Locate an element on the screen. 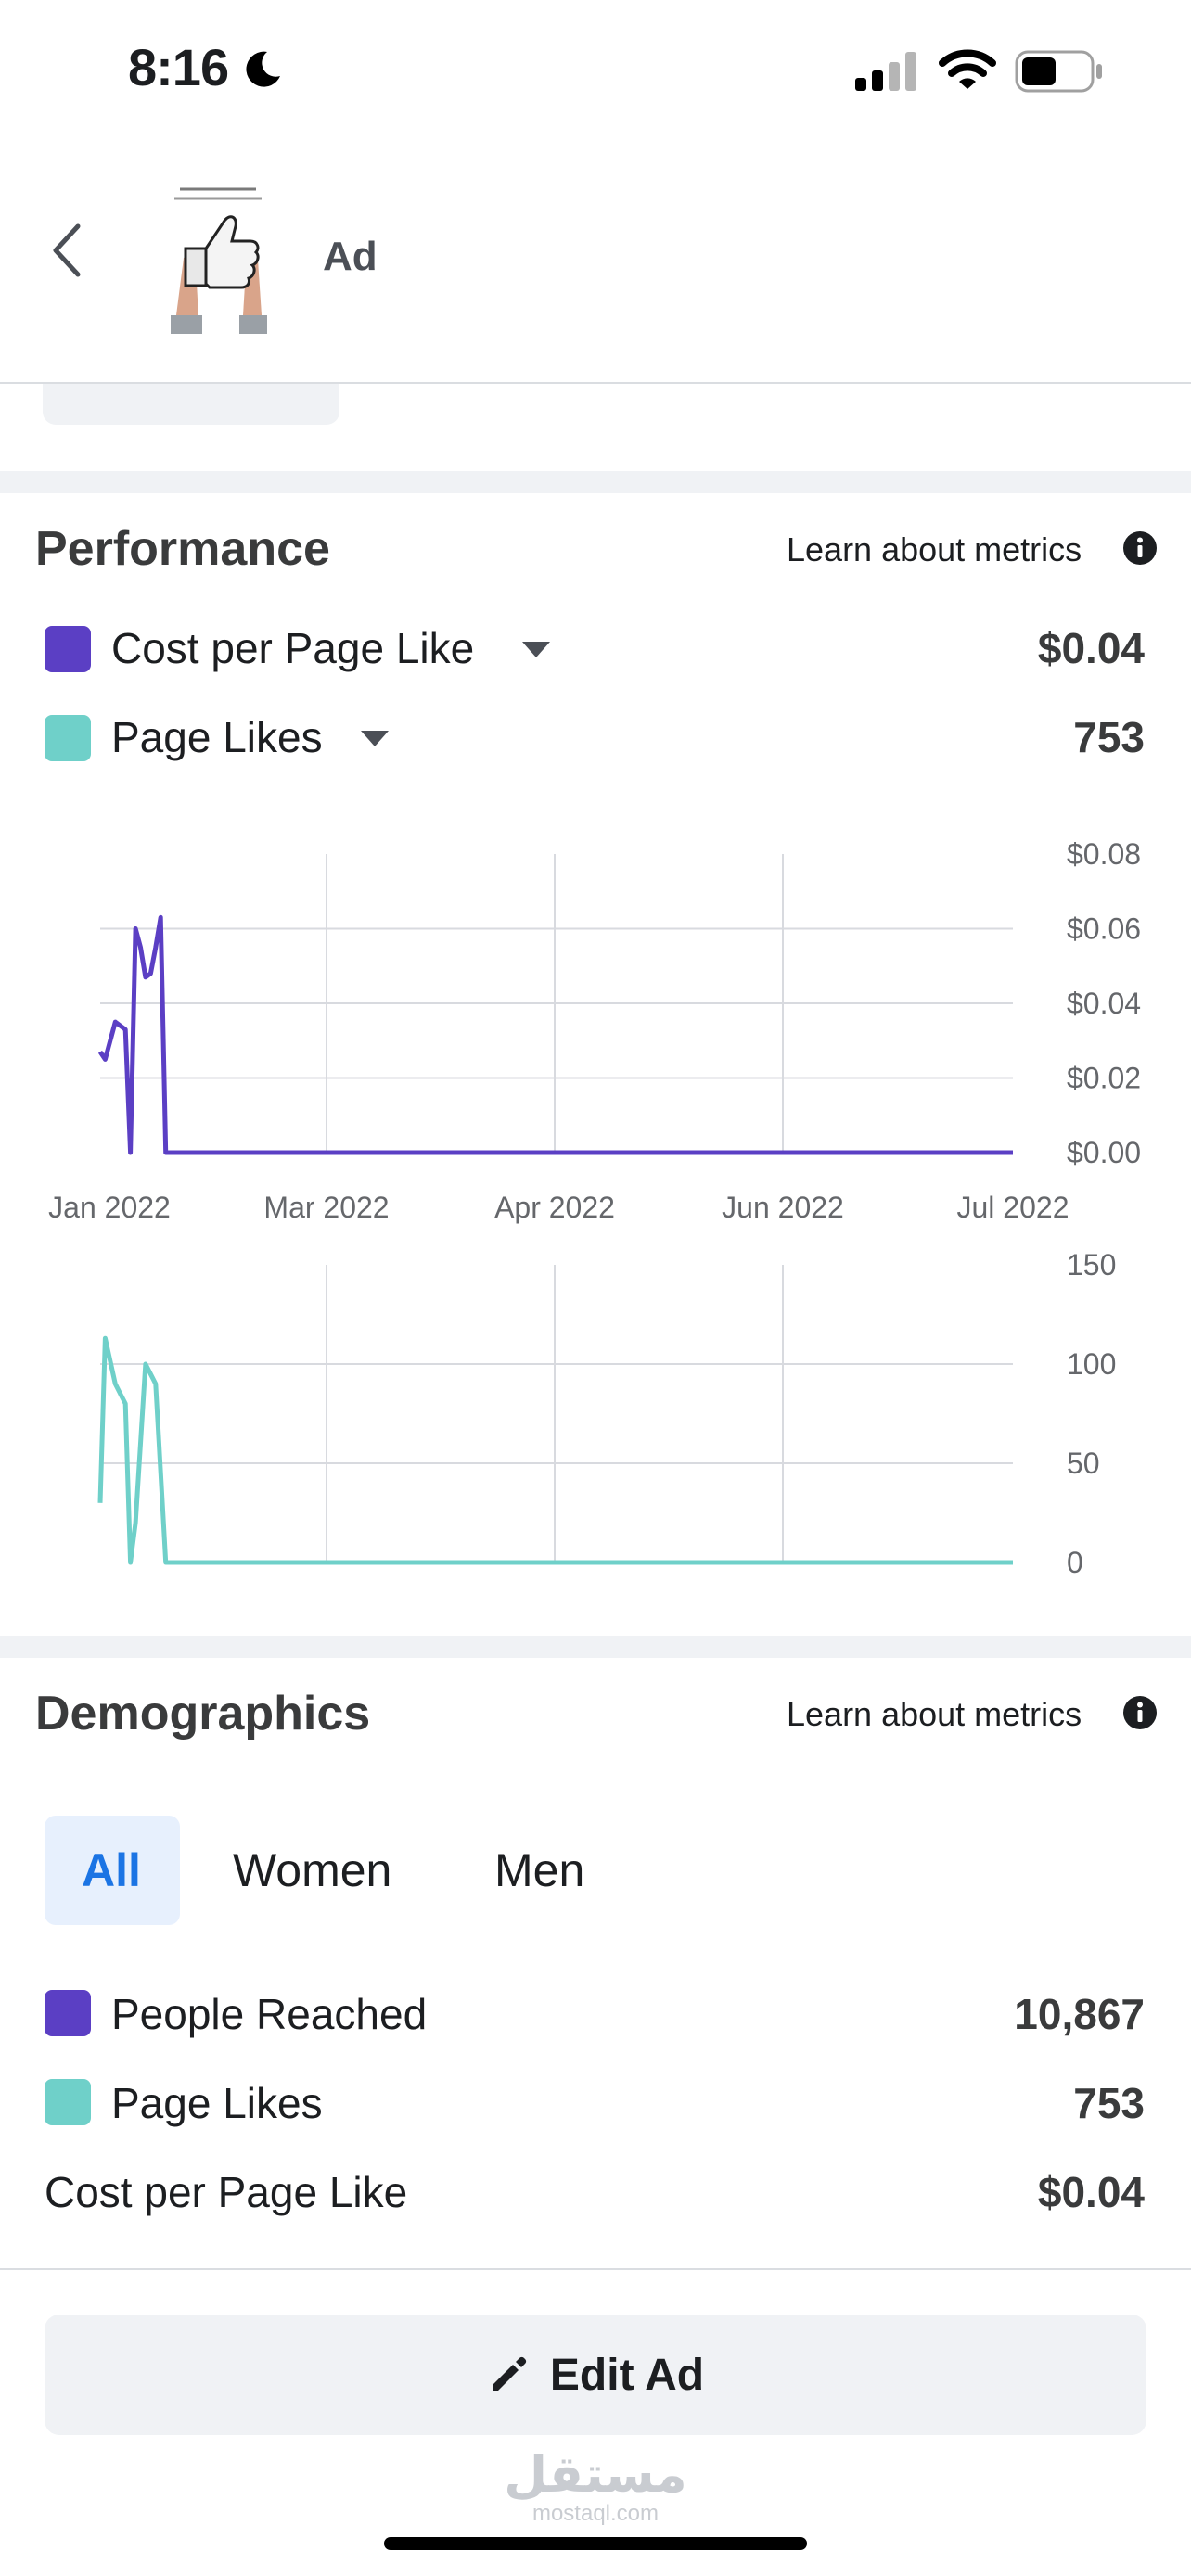  performance-title: Performance is located at coordinates (183, 549).